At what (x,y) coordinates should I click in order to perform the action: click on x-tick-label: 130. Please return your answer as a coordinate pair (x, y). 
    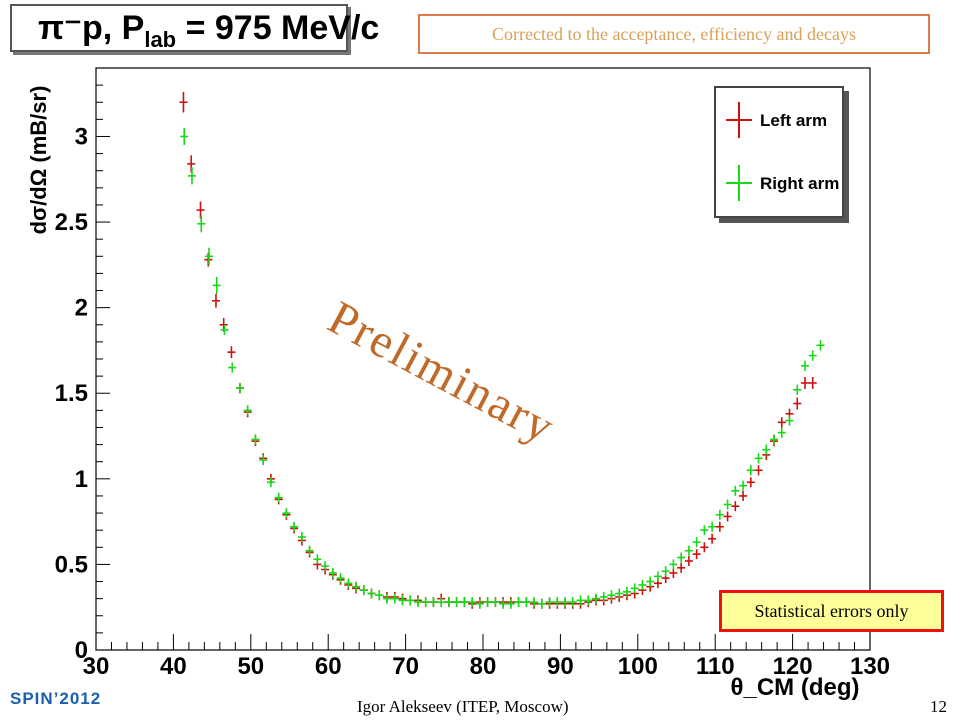
    Looking at the image, I should click on (870, 666).